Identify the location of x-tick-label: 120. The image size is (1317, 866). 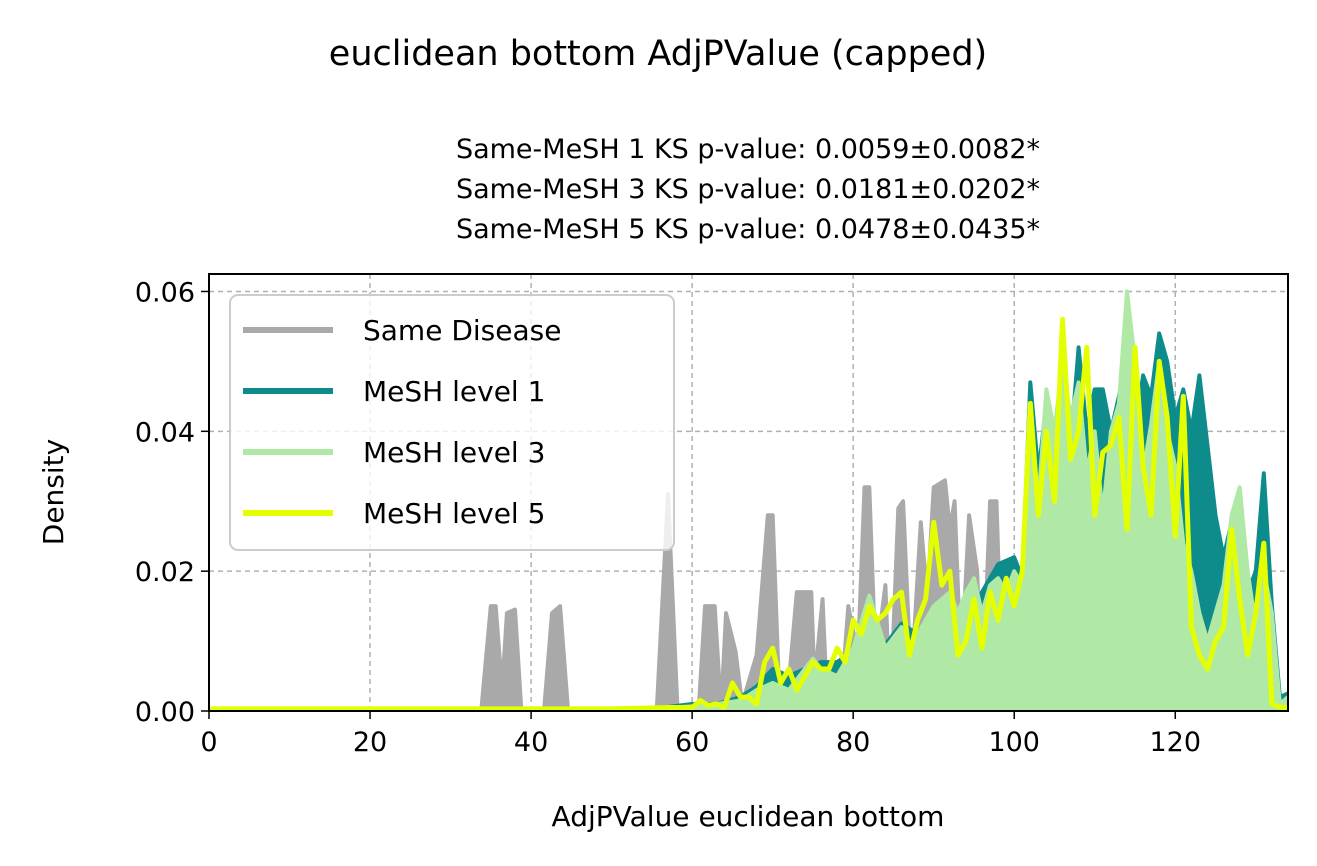
(1175, 742).